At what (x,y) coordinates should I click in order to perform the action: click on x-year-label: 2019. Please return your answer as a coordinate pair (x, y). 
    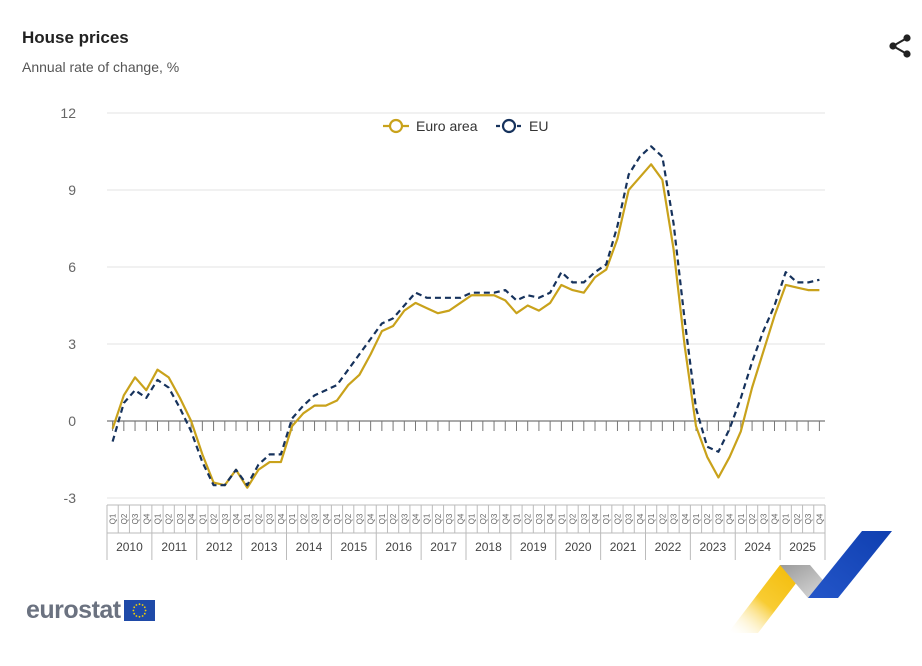
    Looking at the image, I should click on (533, 547).